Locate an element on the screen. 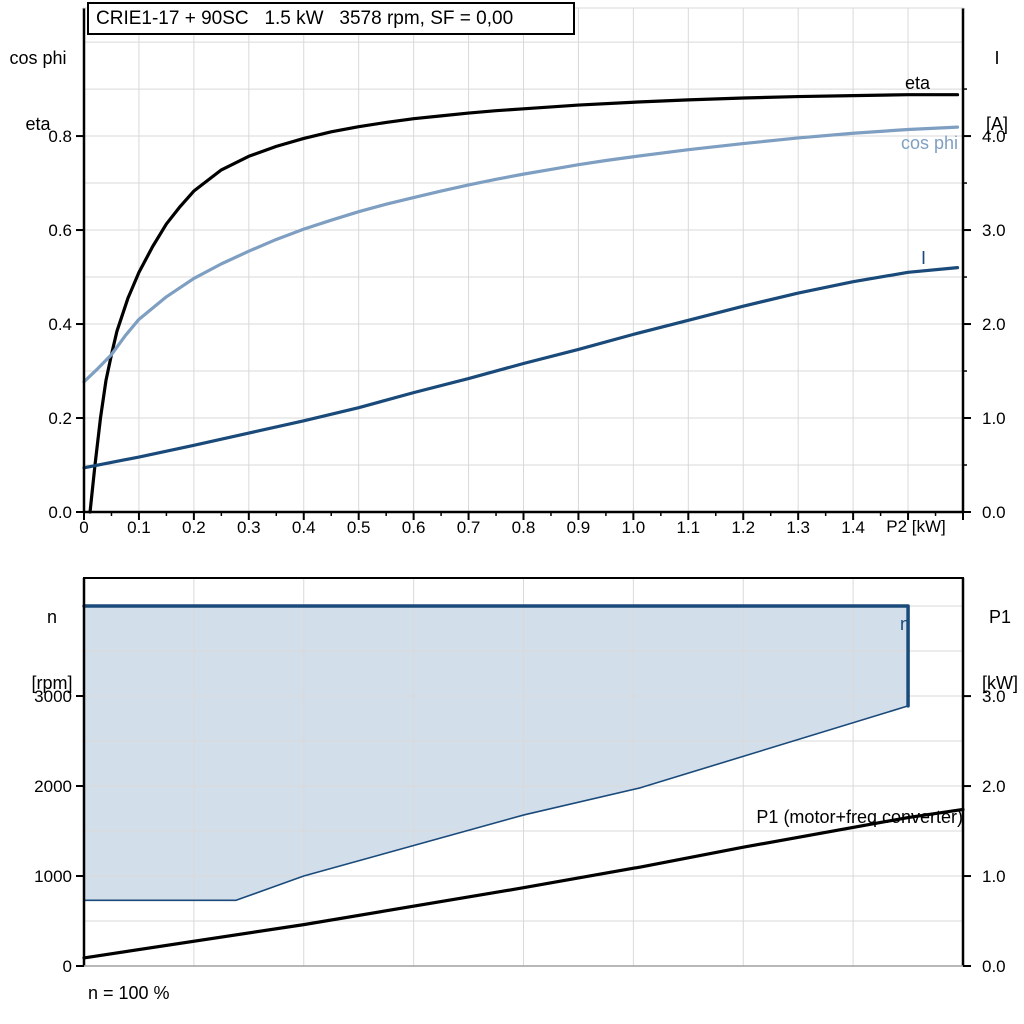 This screenshot has width=1024, height=1024. chart0-right-tick-label: 2.0 is located at coordinates (994, 324).